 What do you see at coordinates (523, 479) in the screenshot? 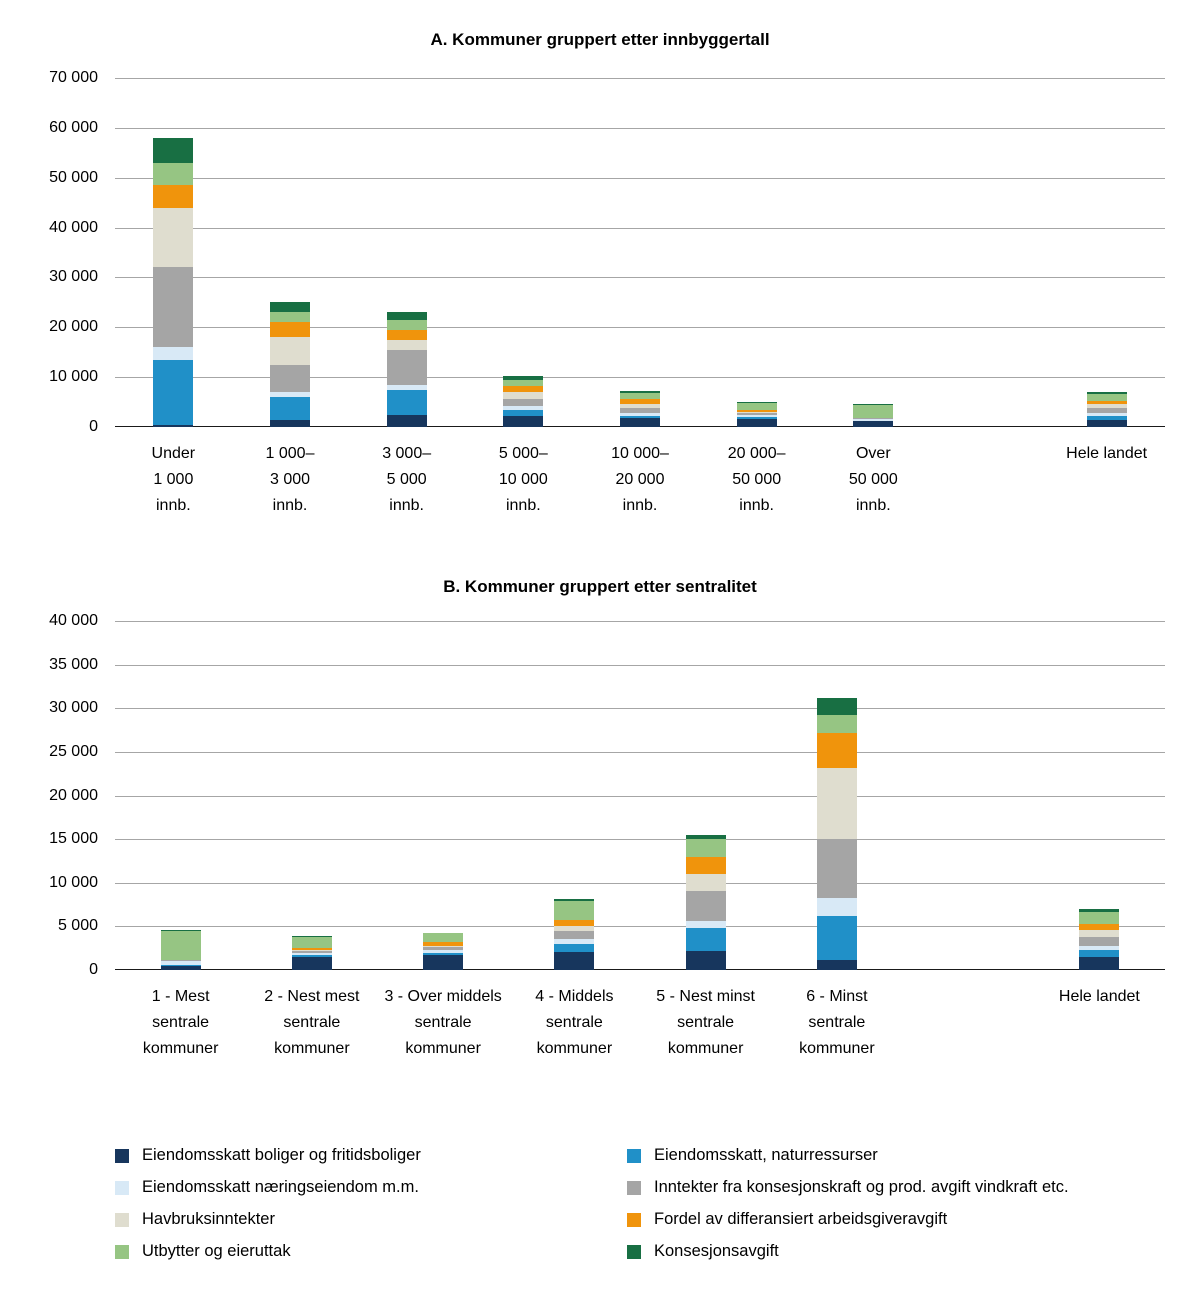
I see `x-category-label: 5 000– 10 000 innb.` at bounding box center [523, 479].